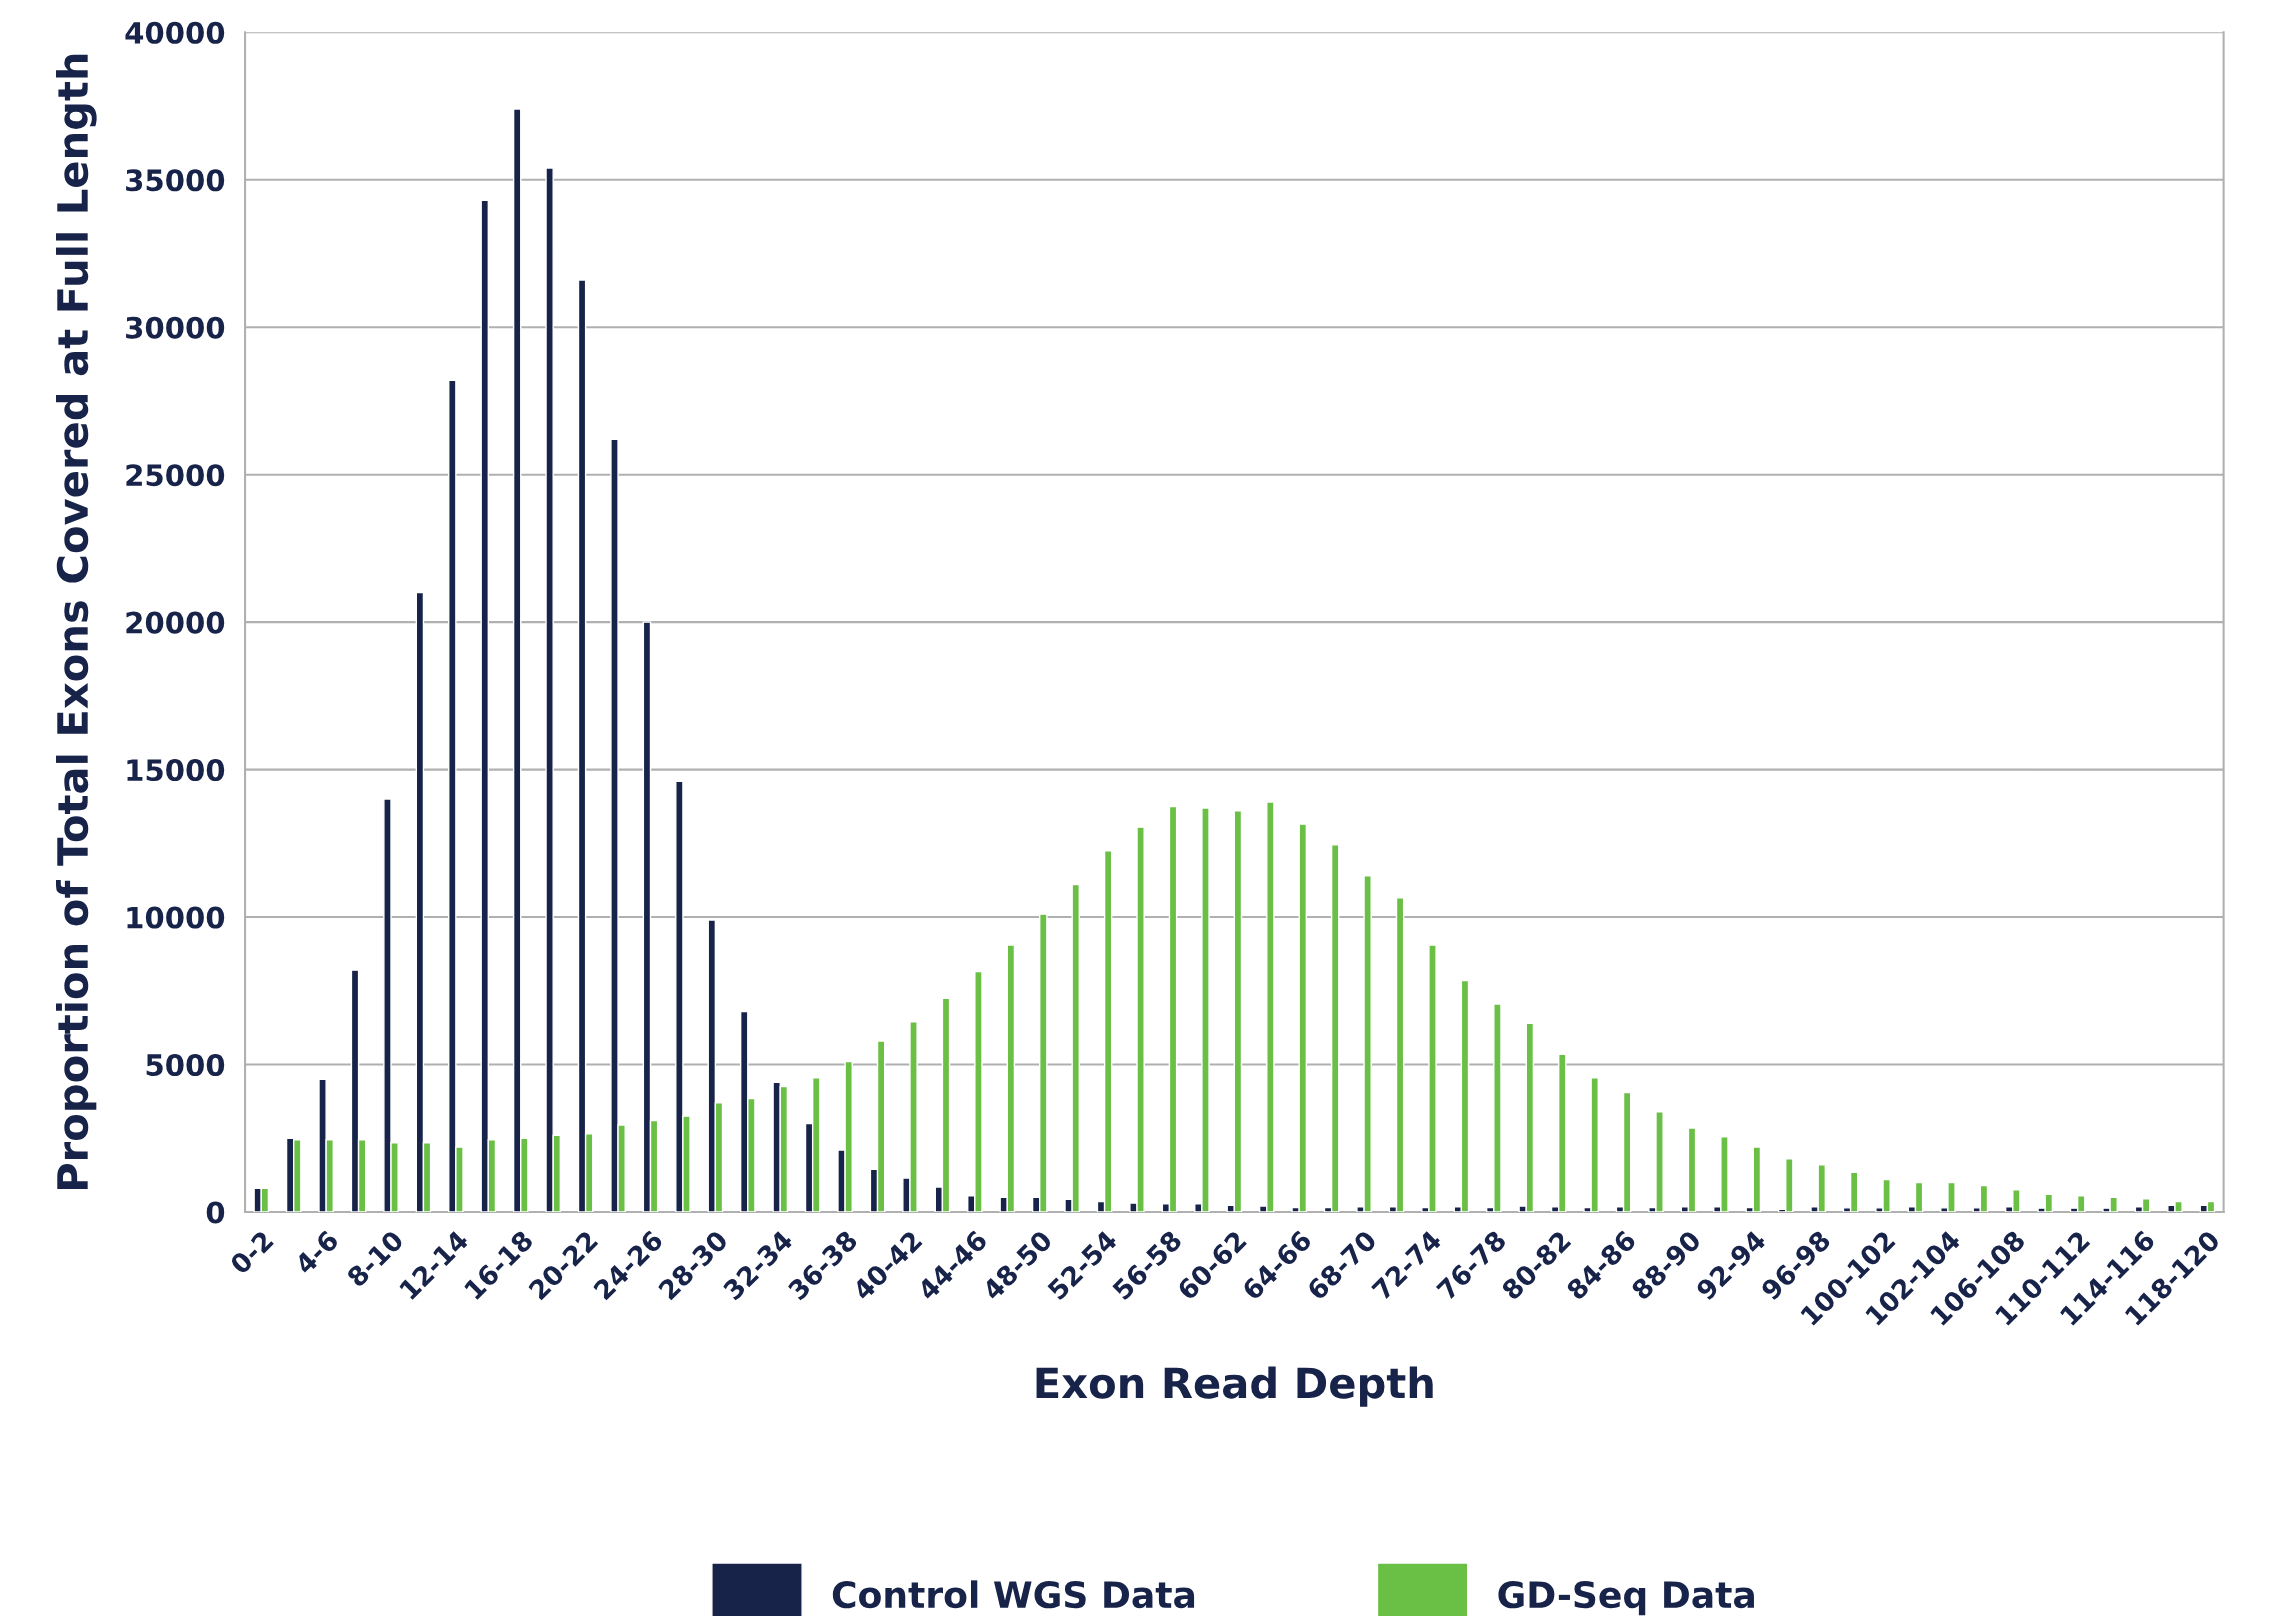 The width and height of the screenshot is (2269, 1616). What do you see at coordinates (176, 917) in the screenshot?
I see `y-tick-label: 10000` at bounding box center [176, 917].